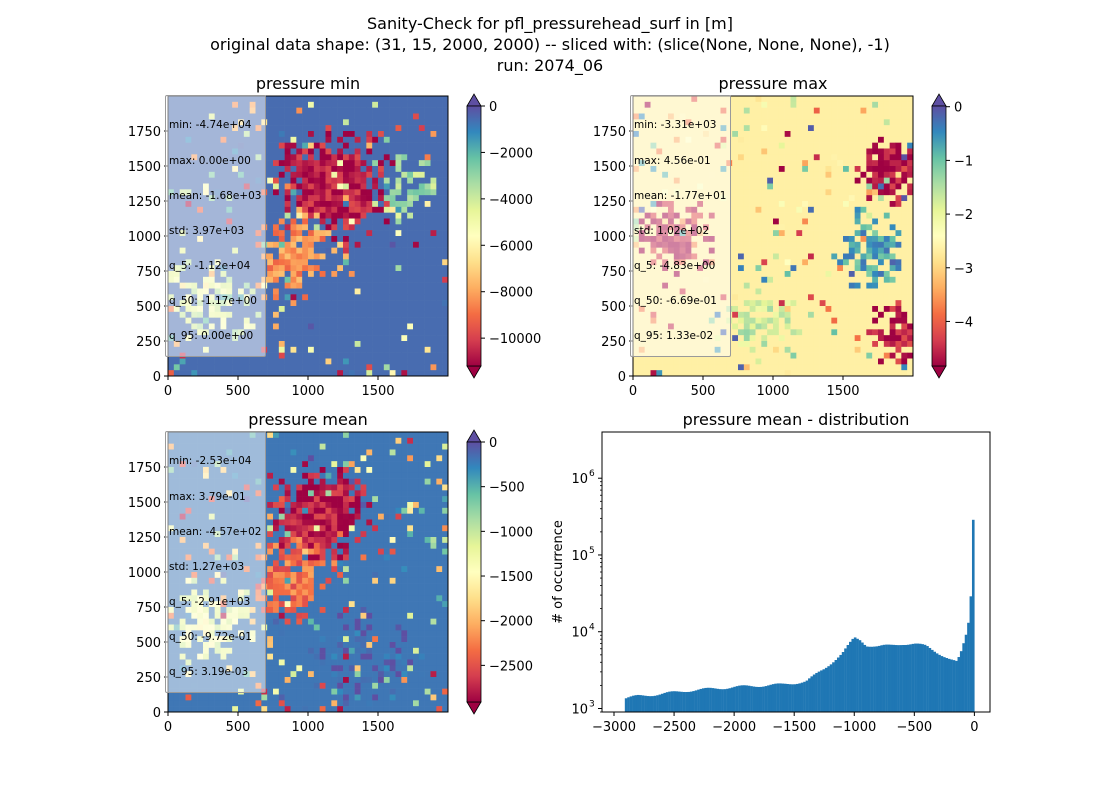 This screenshot has width=1100, height=800. I want to click on colorbar-tick-label: −2, so click(963, 215).